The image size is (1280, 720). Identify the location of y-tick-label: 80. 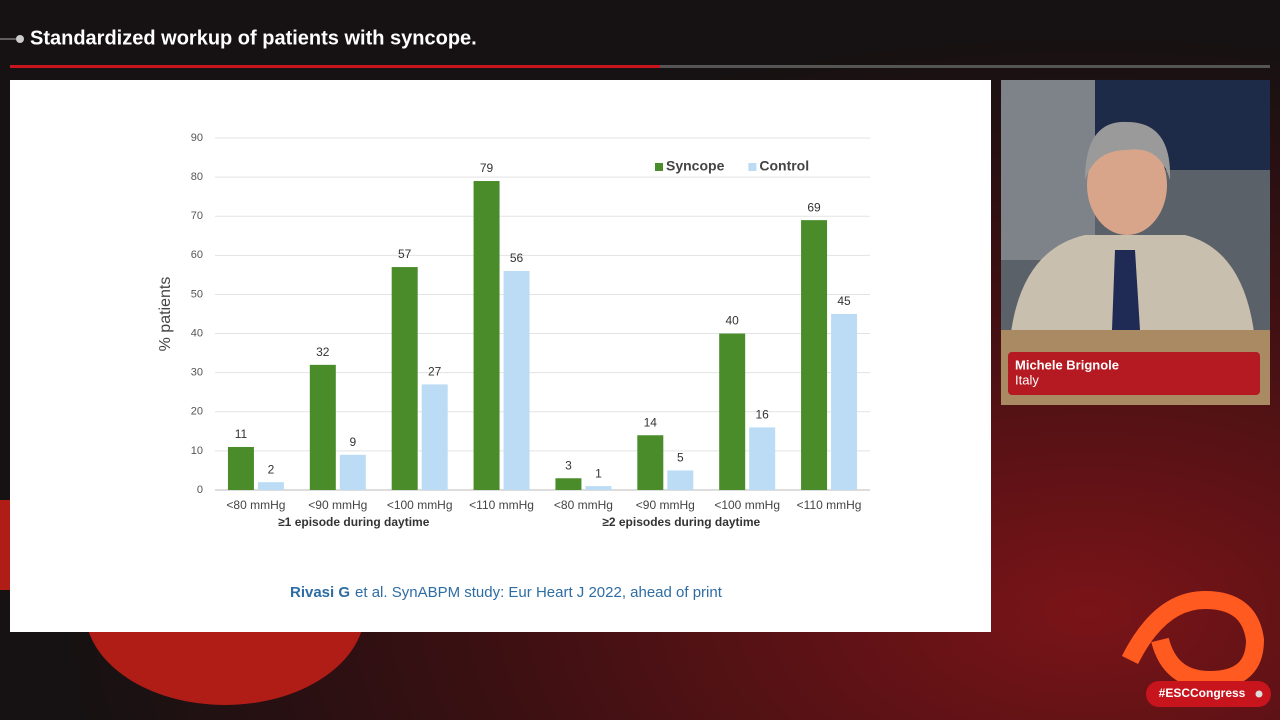
(197, 177).